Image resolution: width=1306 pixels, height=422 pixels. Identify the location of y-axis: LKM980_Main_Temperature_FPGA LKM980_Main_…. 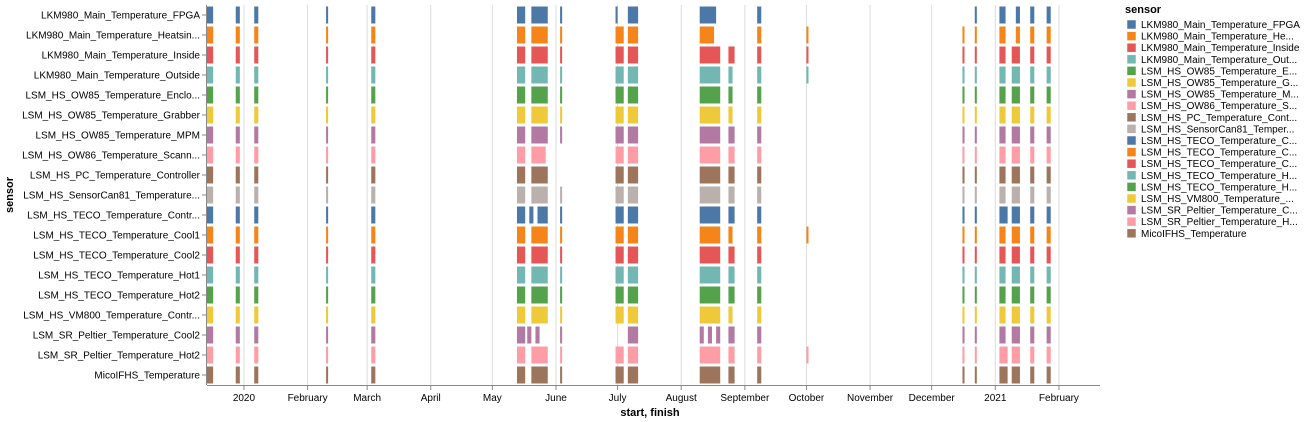
(114, 195).